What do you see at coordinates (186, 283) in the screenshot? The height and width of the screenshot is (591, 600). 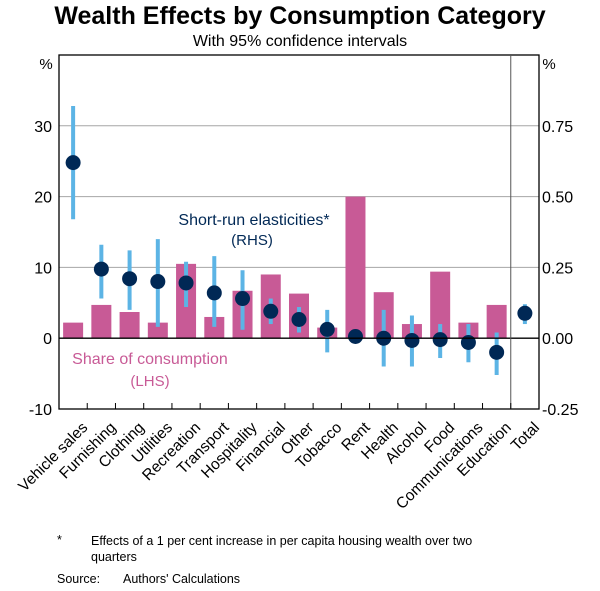 I see `point-recreation` at bounding box center [186, 283].